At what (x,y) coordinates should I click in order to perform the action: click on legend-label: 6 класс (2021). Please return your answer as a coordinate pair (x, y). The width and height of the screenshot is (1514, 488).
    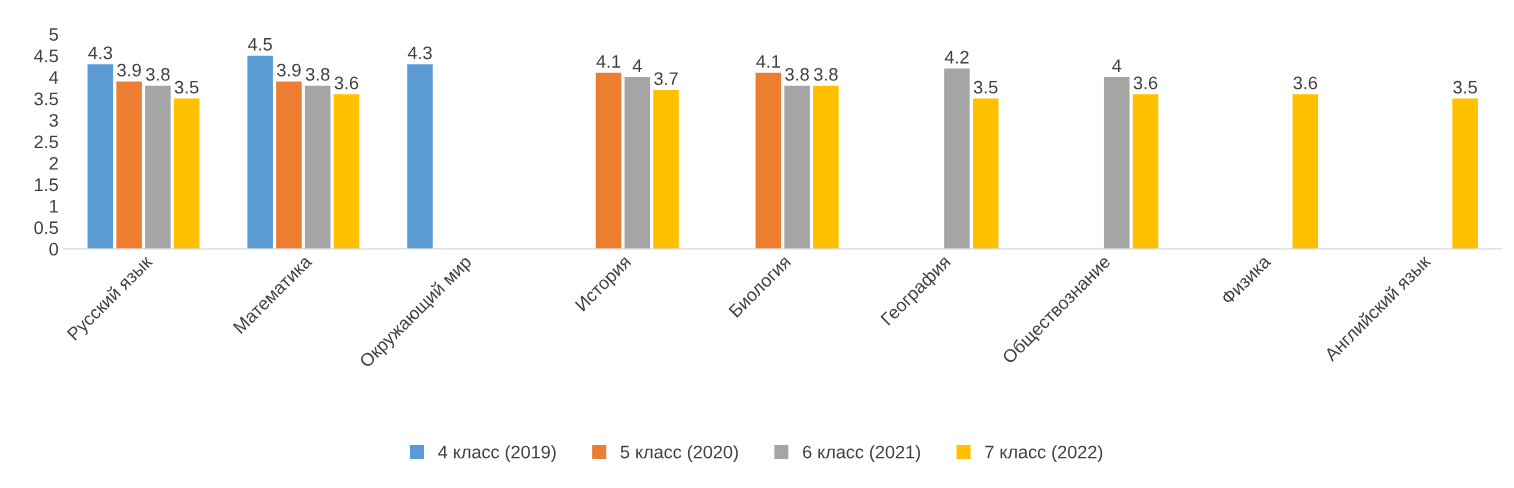
    Looking at the image, I should click on (862, 453).